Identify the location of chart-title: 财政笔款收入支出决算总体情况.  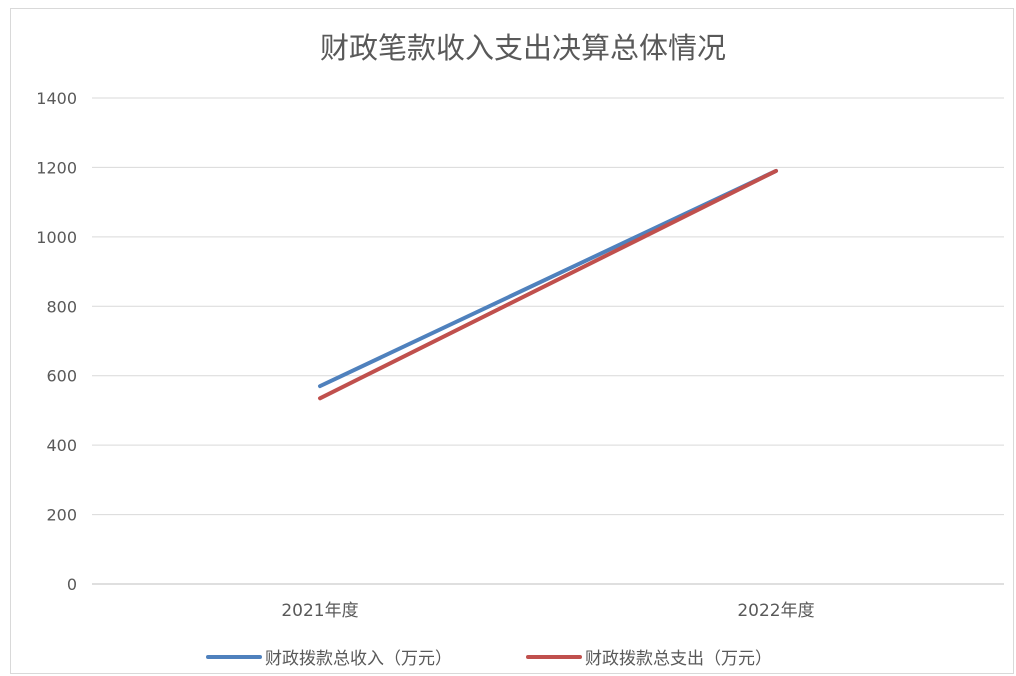
(523, 48).